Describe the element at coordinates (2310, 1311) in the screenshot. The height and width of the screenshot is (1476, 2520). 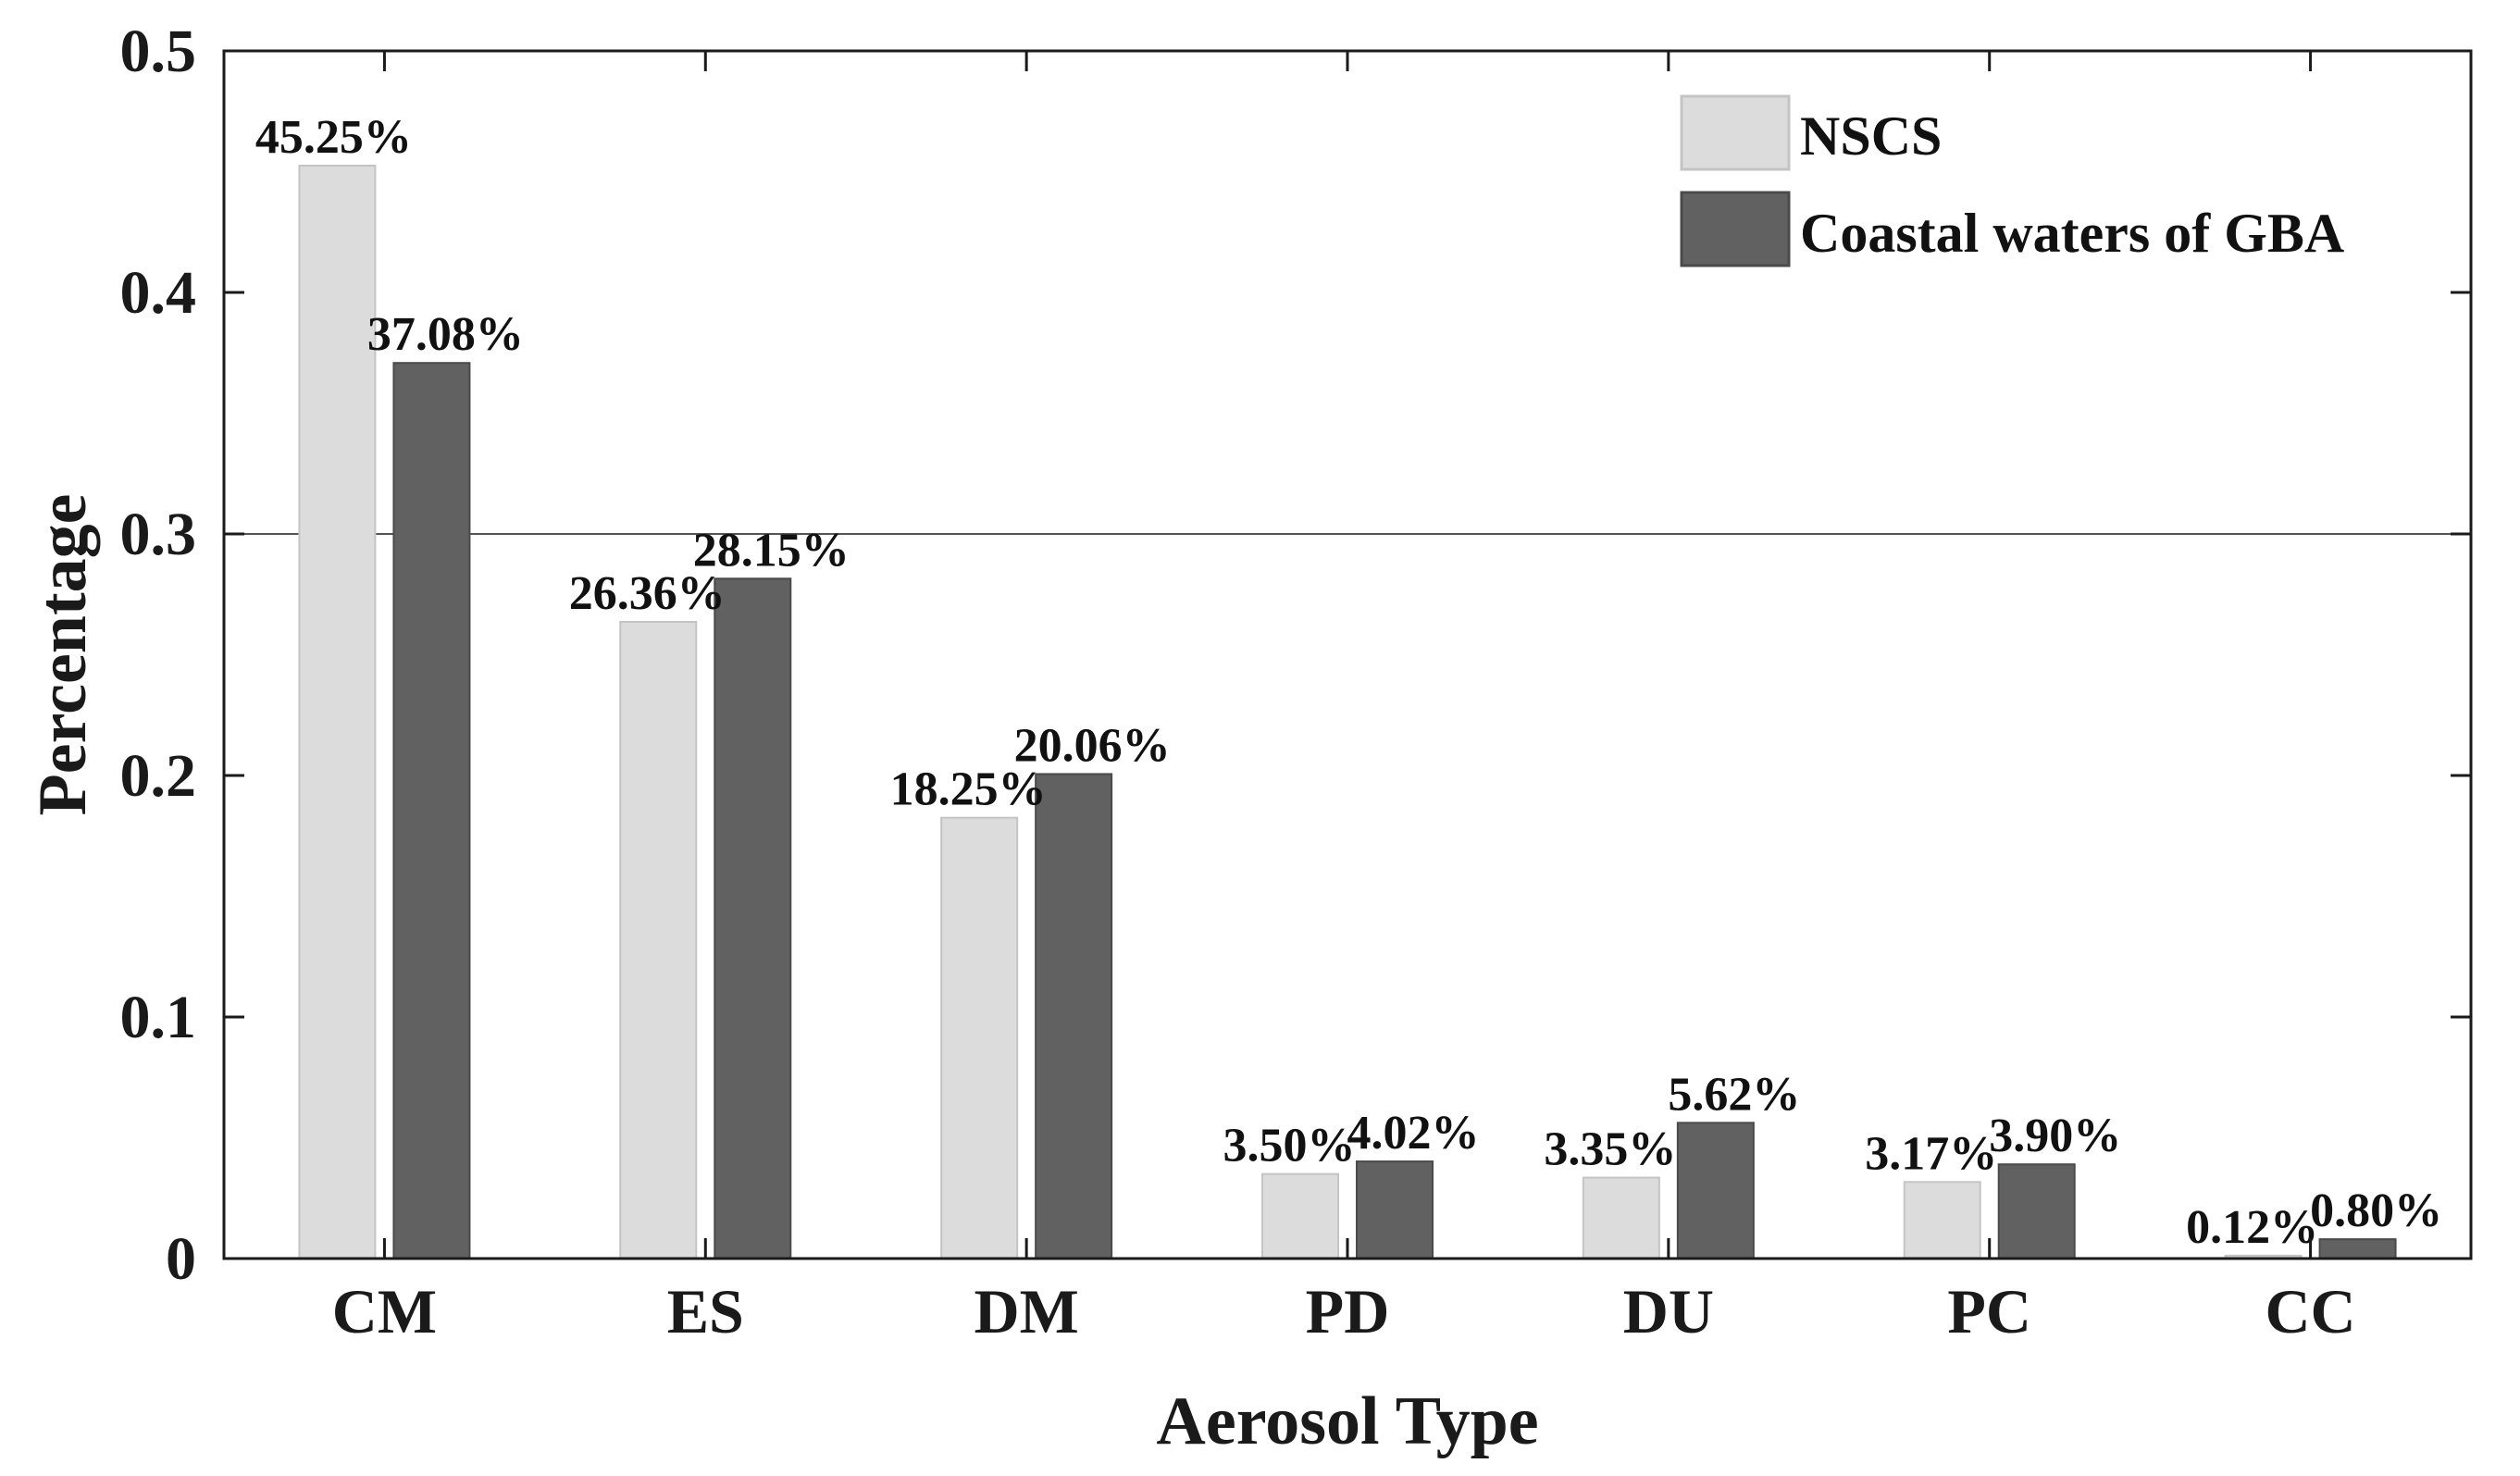
I see `x-tick-label-cc: CC` at that location.